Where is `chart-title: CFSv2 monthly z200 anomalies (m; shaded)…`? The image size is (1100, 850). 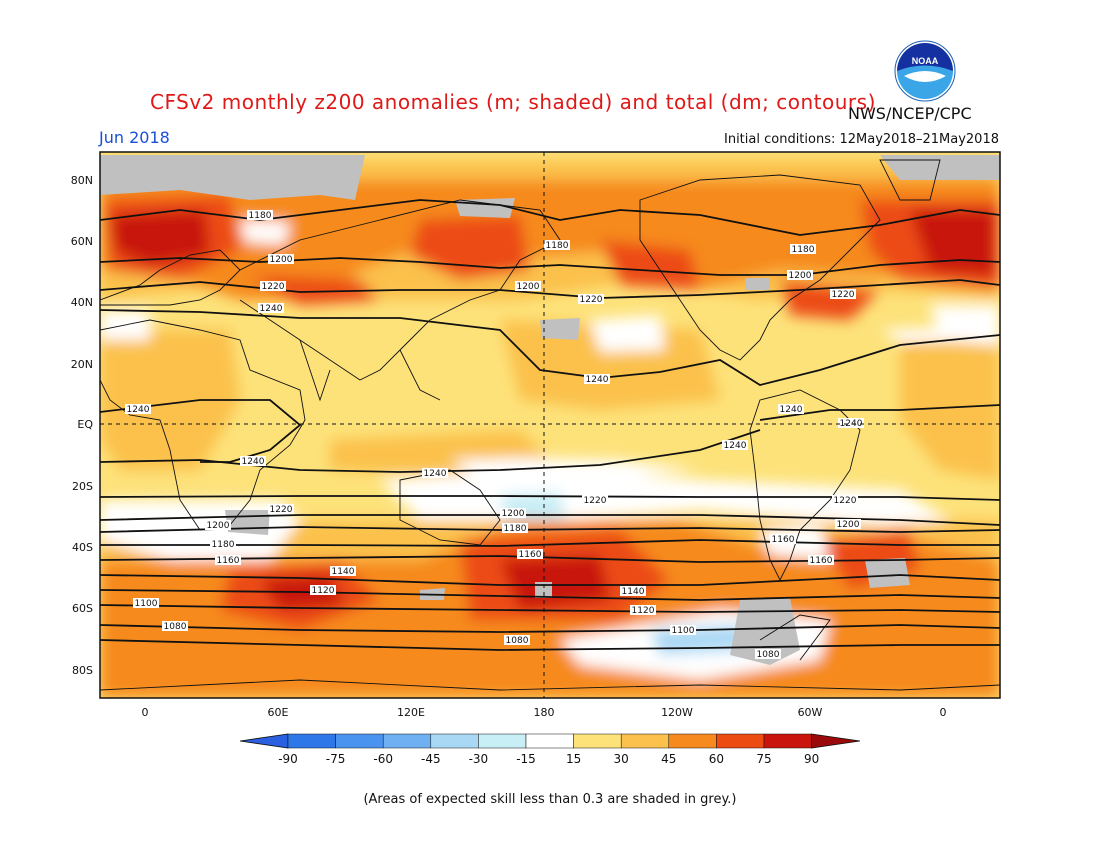 chart-title: CFSv2 monthly z200 anomalies (m; shaded)… is located at coordinates (513, 102).